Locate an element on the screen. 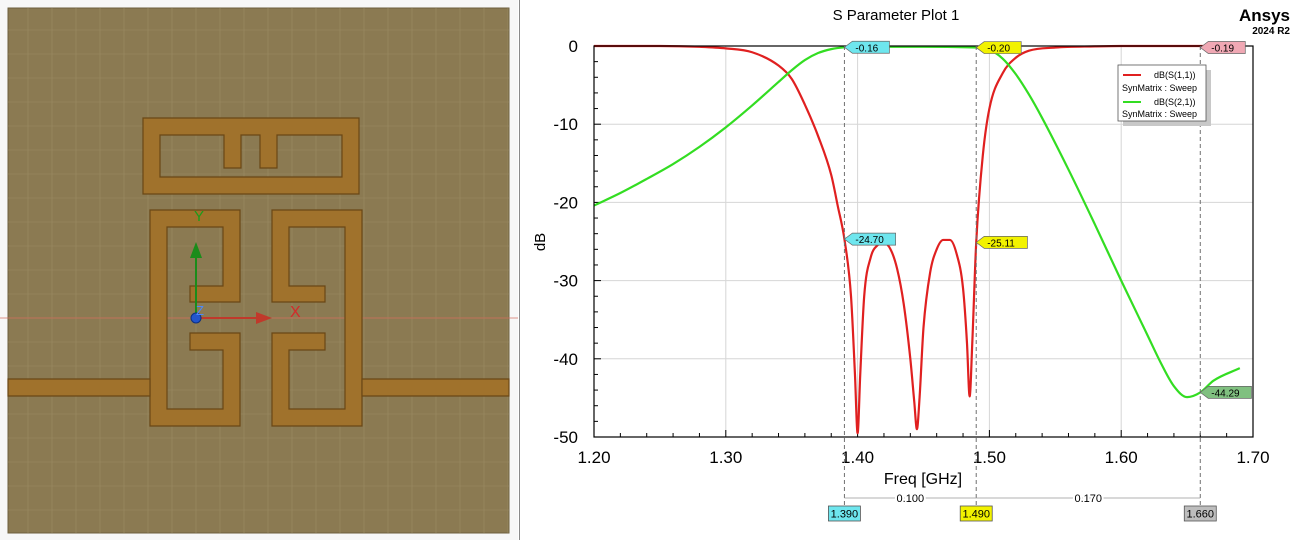 The width and height of the screenshot is (1299, 540). marker-value-label: -0.19 is located at coordinates (1222, 48).